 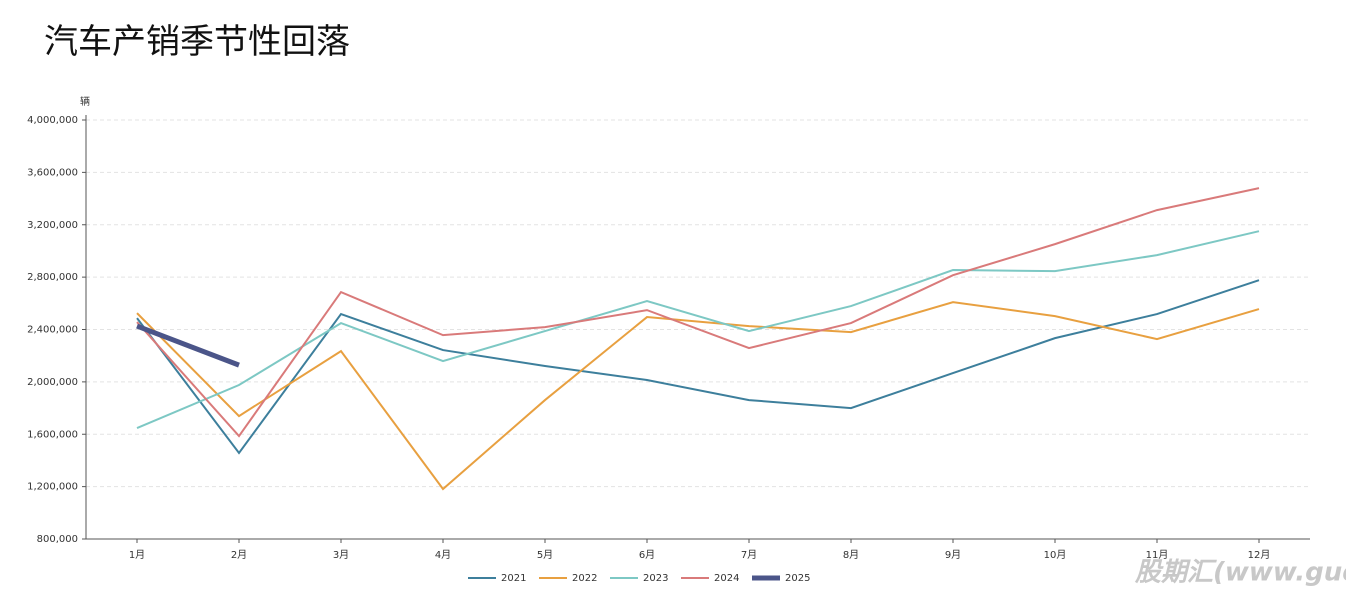 What do you see at coordinates (137, 555) in the screenshot?
I see `x-tick-label: 1月` at bounding box center [137, 555].